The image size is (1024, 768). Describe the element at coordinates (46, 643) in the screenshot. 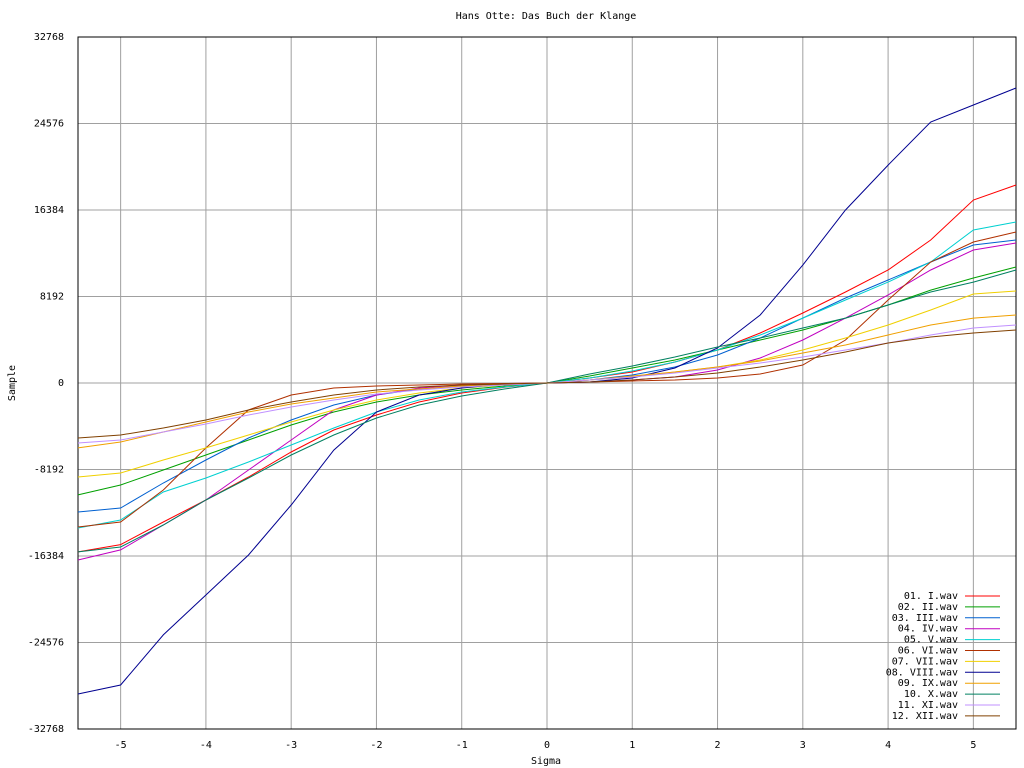

I see `y-tick-label: -24576` at that location.